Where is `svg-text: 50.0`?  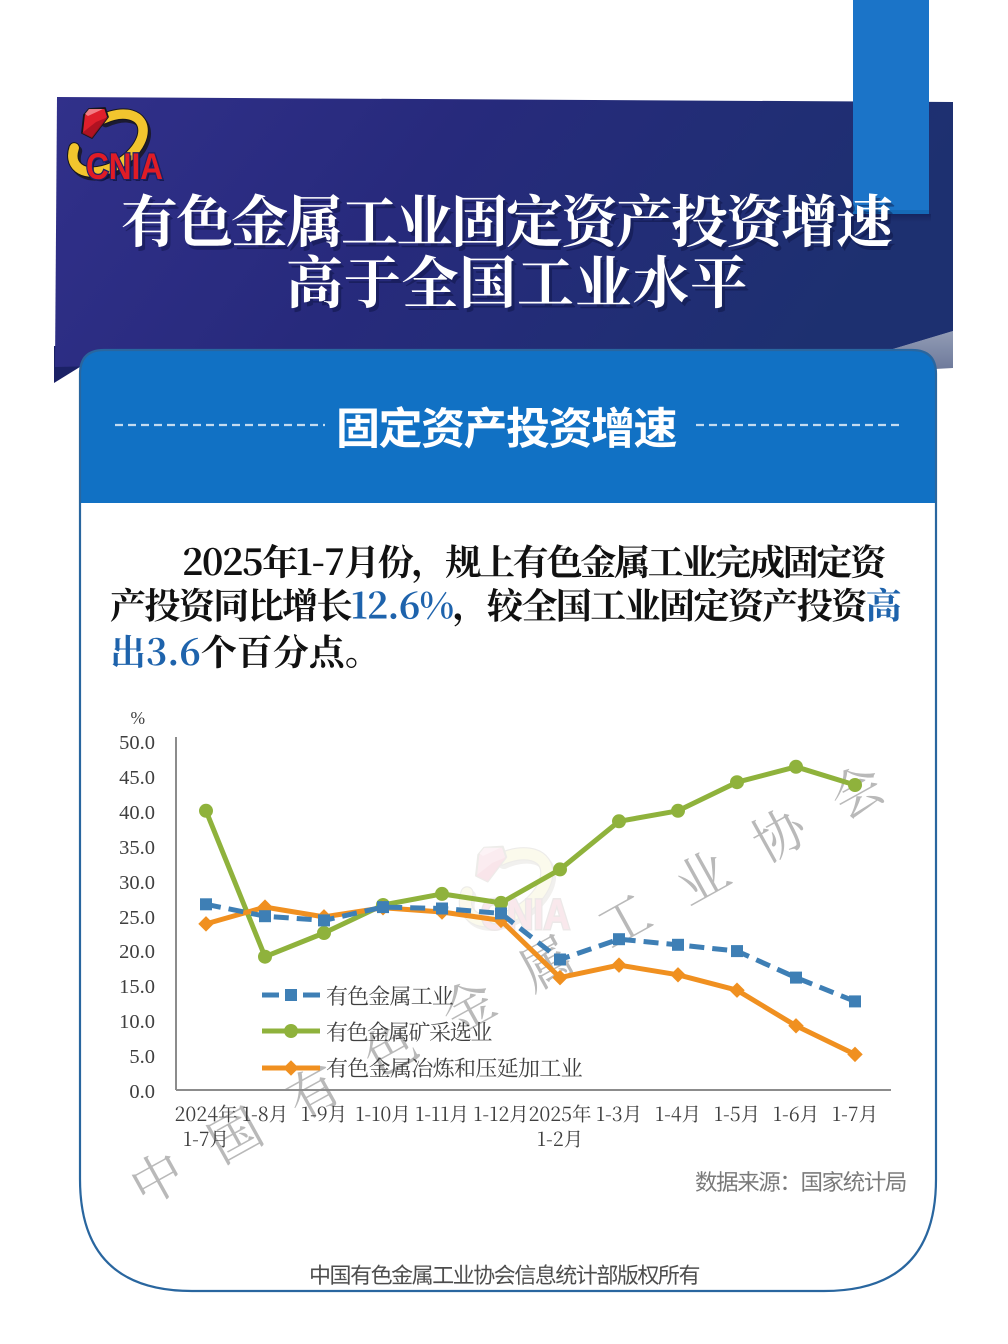 svg-text: 50.0 is located at coordinates (137, 743).